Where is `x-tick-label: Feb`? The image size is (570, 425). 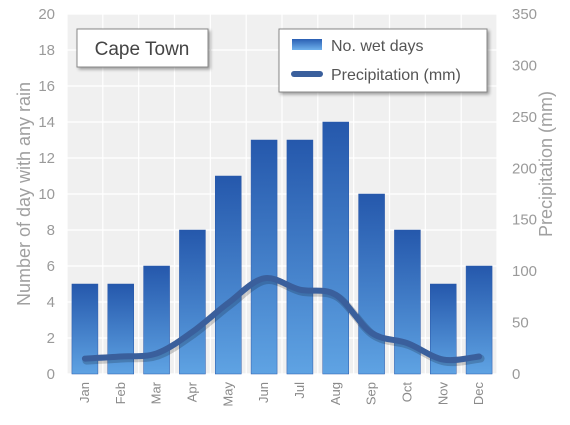 x-tick-label: Feb is located at coordinates (120, 393).